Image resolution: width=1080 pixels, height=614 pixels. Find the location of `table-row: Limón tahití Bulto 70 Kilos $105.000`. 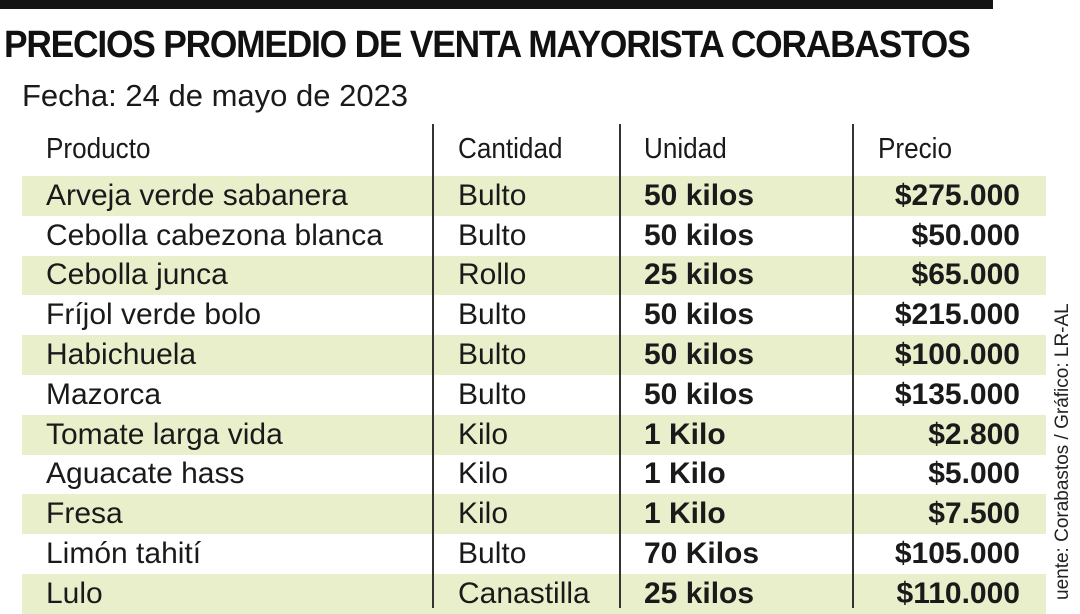

table-row: Limón tahití Bulto 70 Kilos $105.000 is located at coordinates (534, 554).